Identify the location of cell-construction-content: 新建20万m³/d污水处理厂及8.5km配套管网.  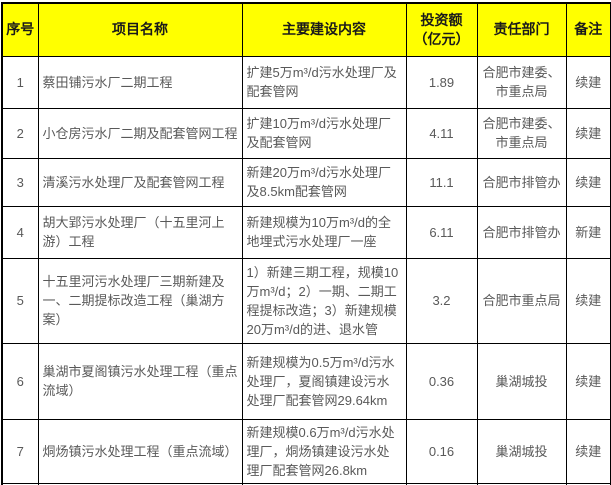
(324, 182).